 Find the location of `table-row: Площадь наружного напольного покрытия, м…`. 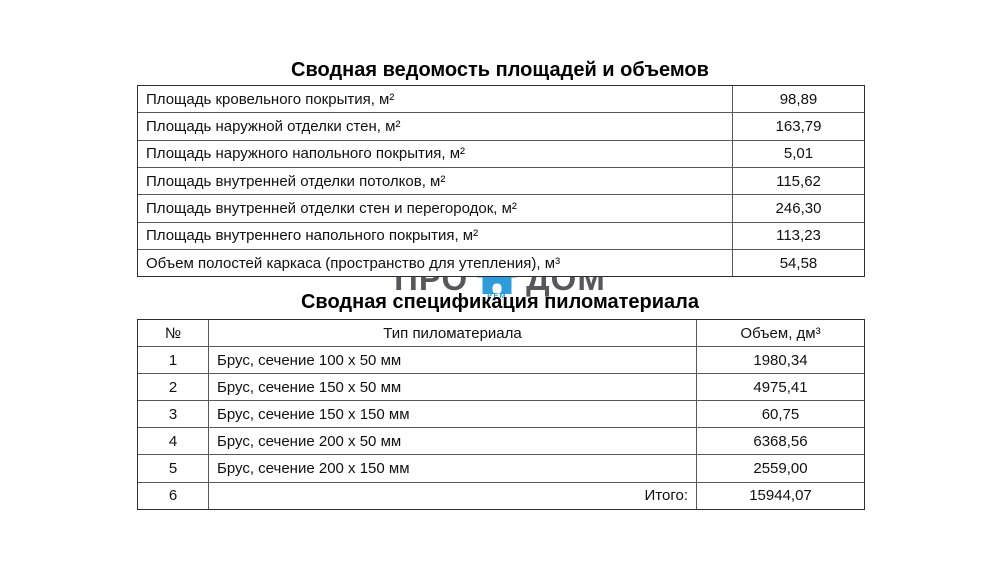

table-row: Площадь наружного напольного покрытия, м… is located at coordinates (501, 153).